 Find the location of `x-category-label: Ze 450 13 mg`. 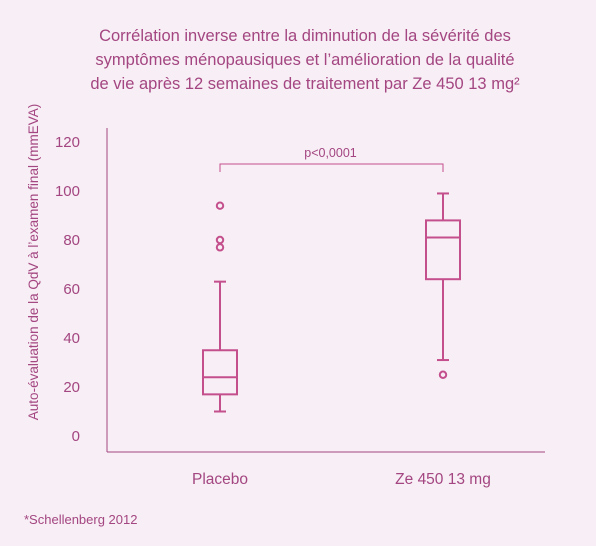

x-category-label: Ze 450 13 mg is located at coordinates (443, 479).